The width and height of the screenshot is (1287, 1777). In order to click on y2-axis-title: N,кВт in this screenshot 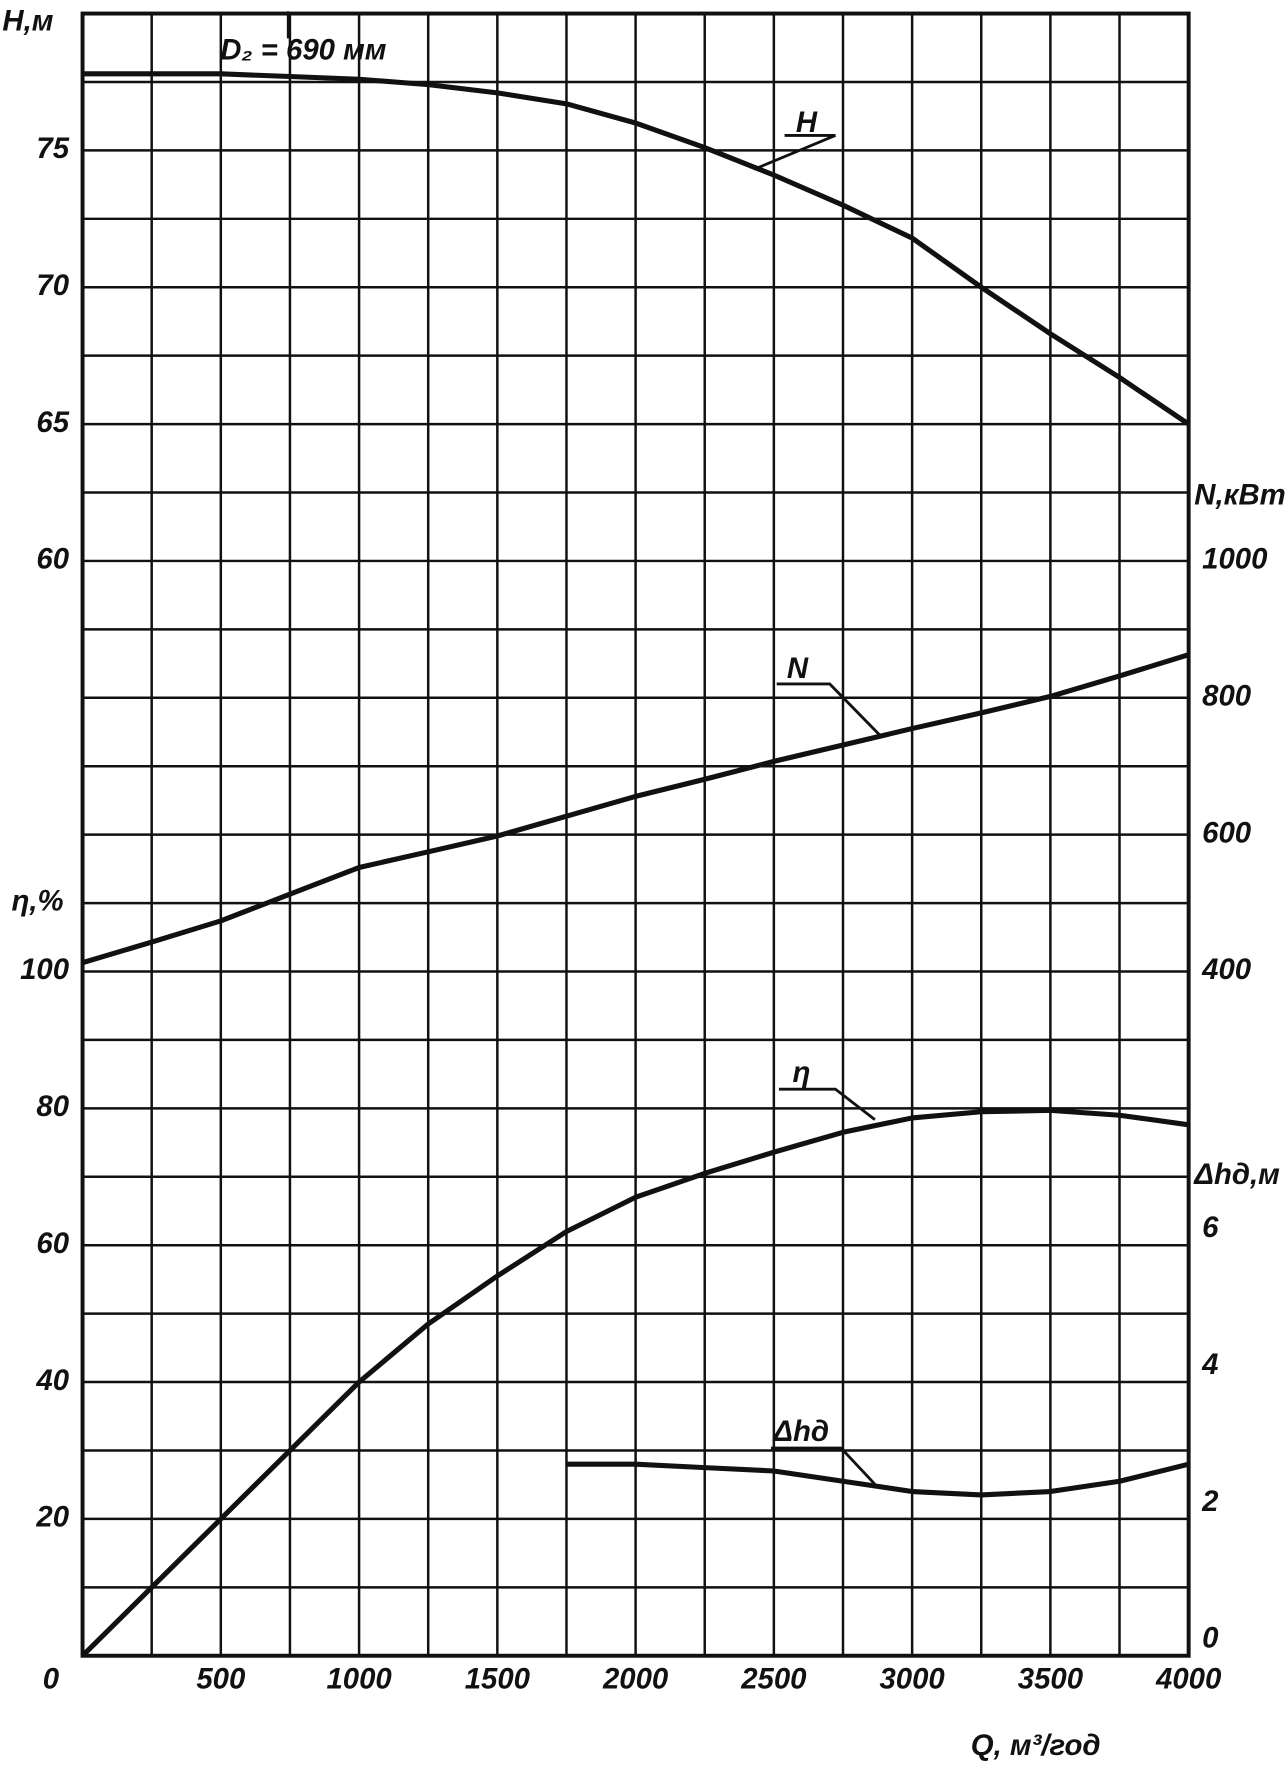, I will do `click(1239, 494)`.